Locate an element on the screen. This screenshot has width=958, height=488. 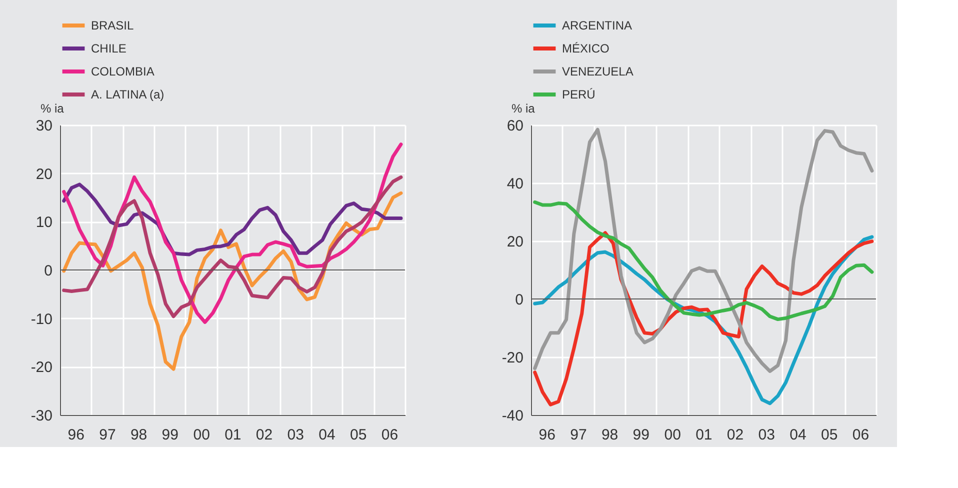
y-tick-label: 10 is located at coordinates (44, 223).